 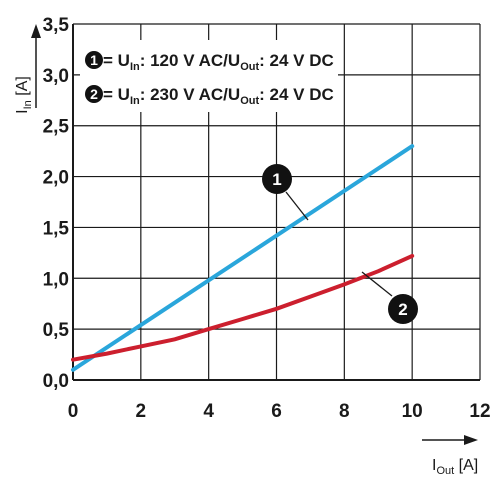 What do you see at coordinates (450, 440) in the screenshot?
I see `x-axis-arrow` at bounding box center [450, 440].